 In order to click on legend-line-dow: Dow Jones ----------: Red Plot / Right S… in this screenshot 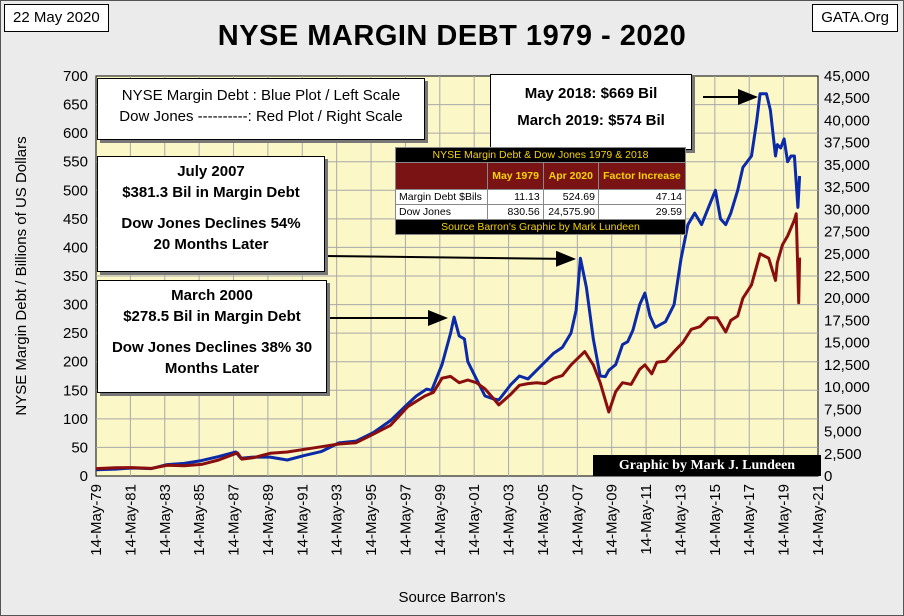, I will do `click(261, 116)`.